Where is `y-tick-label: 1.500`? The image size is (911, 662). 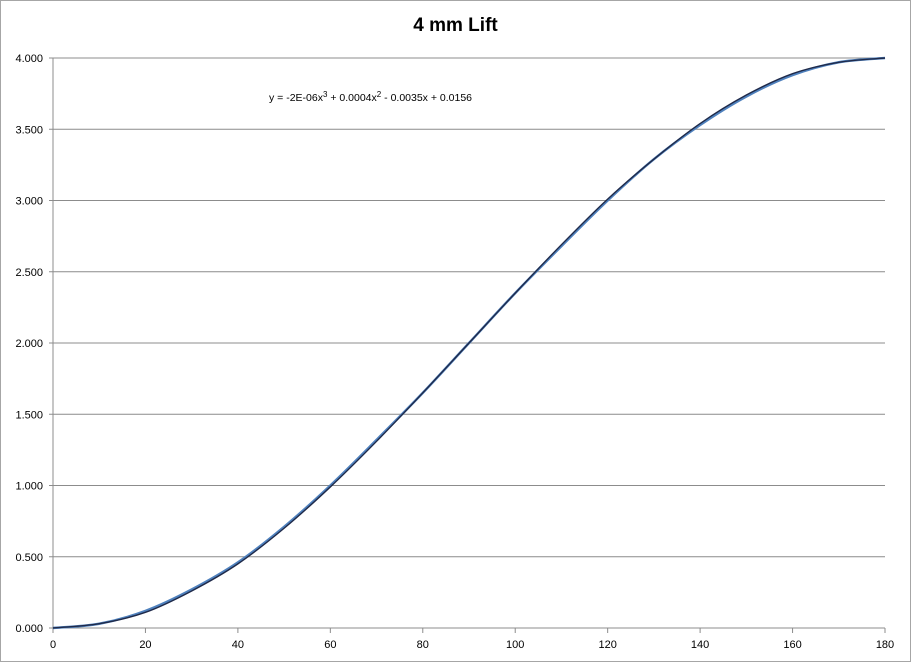
y-tick-label: 1.500 is located at coordinates (29, 415).